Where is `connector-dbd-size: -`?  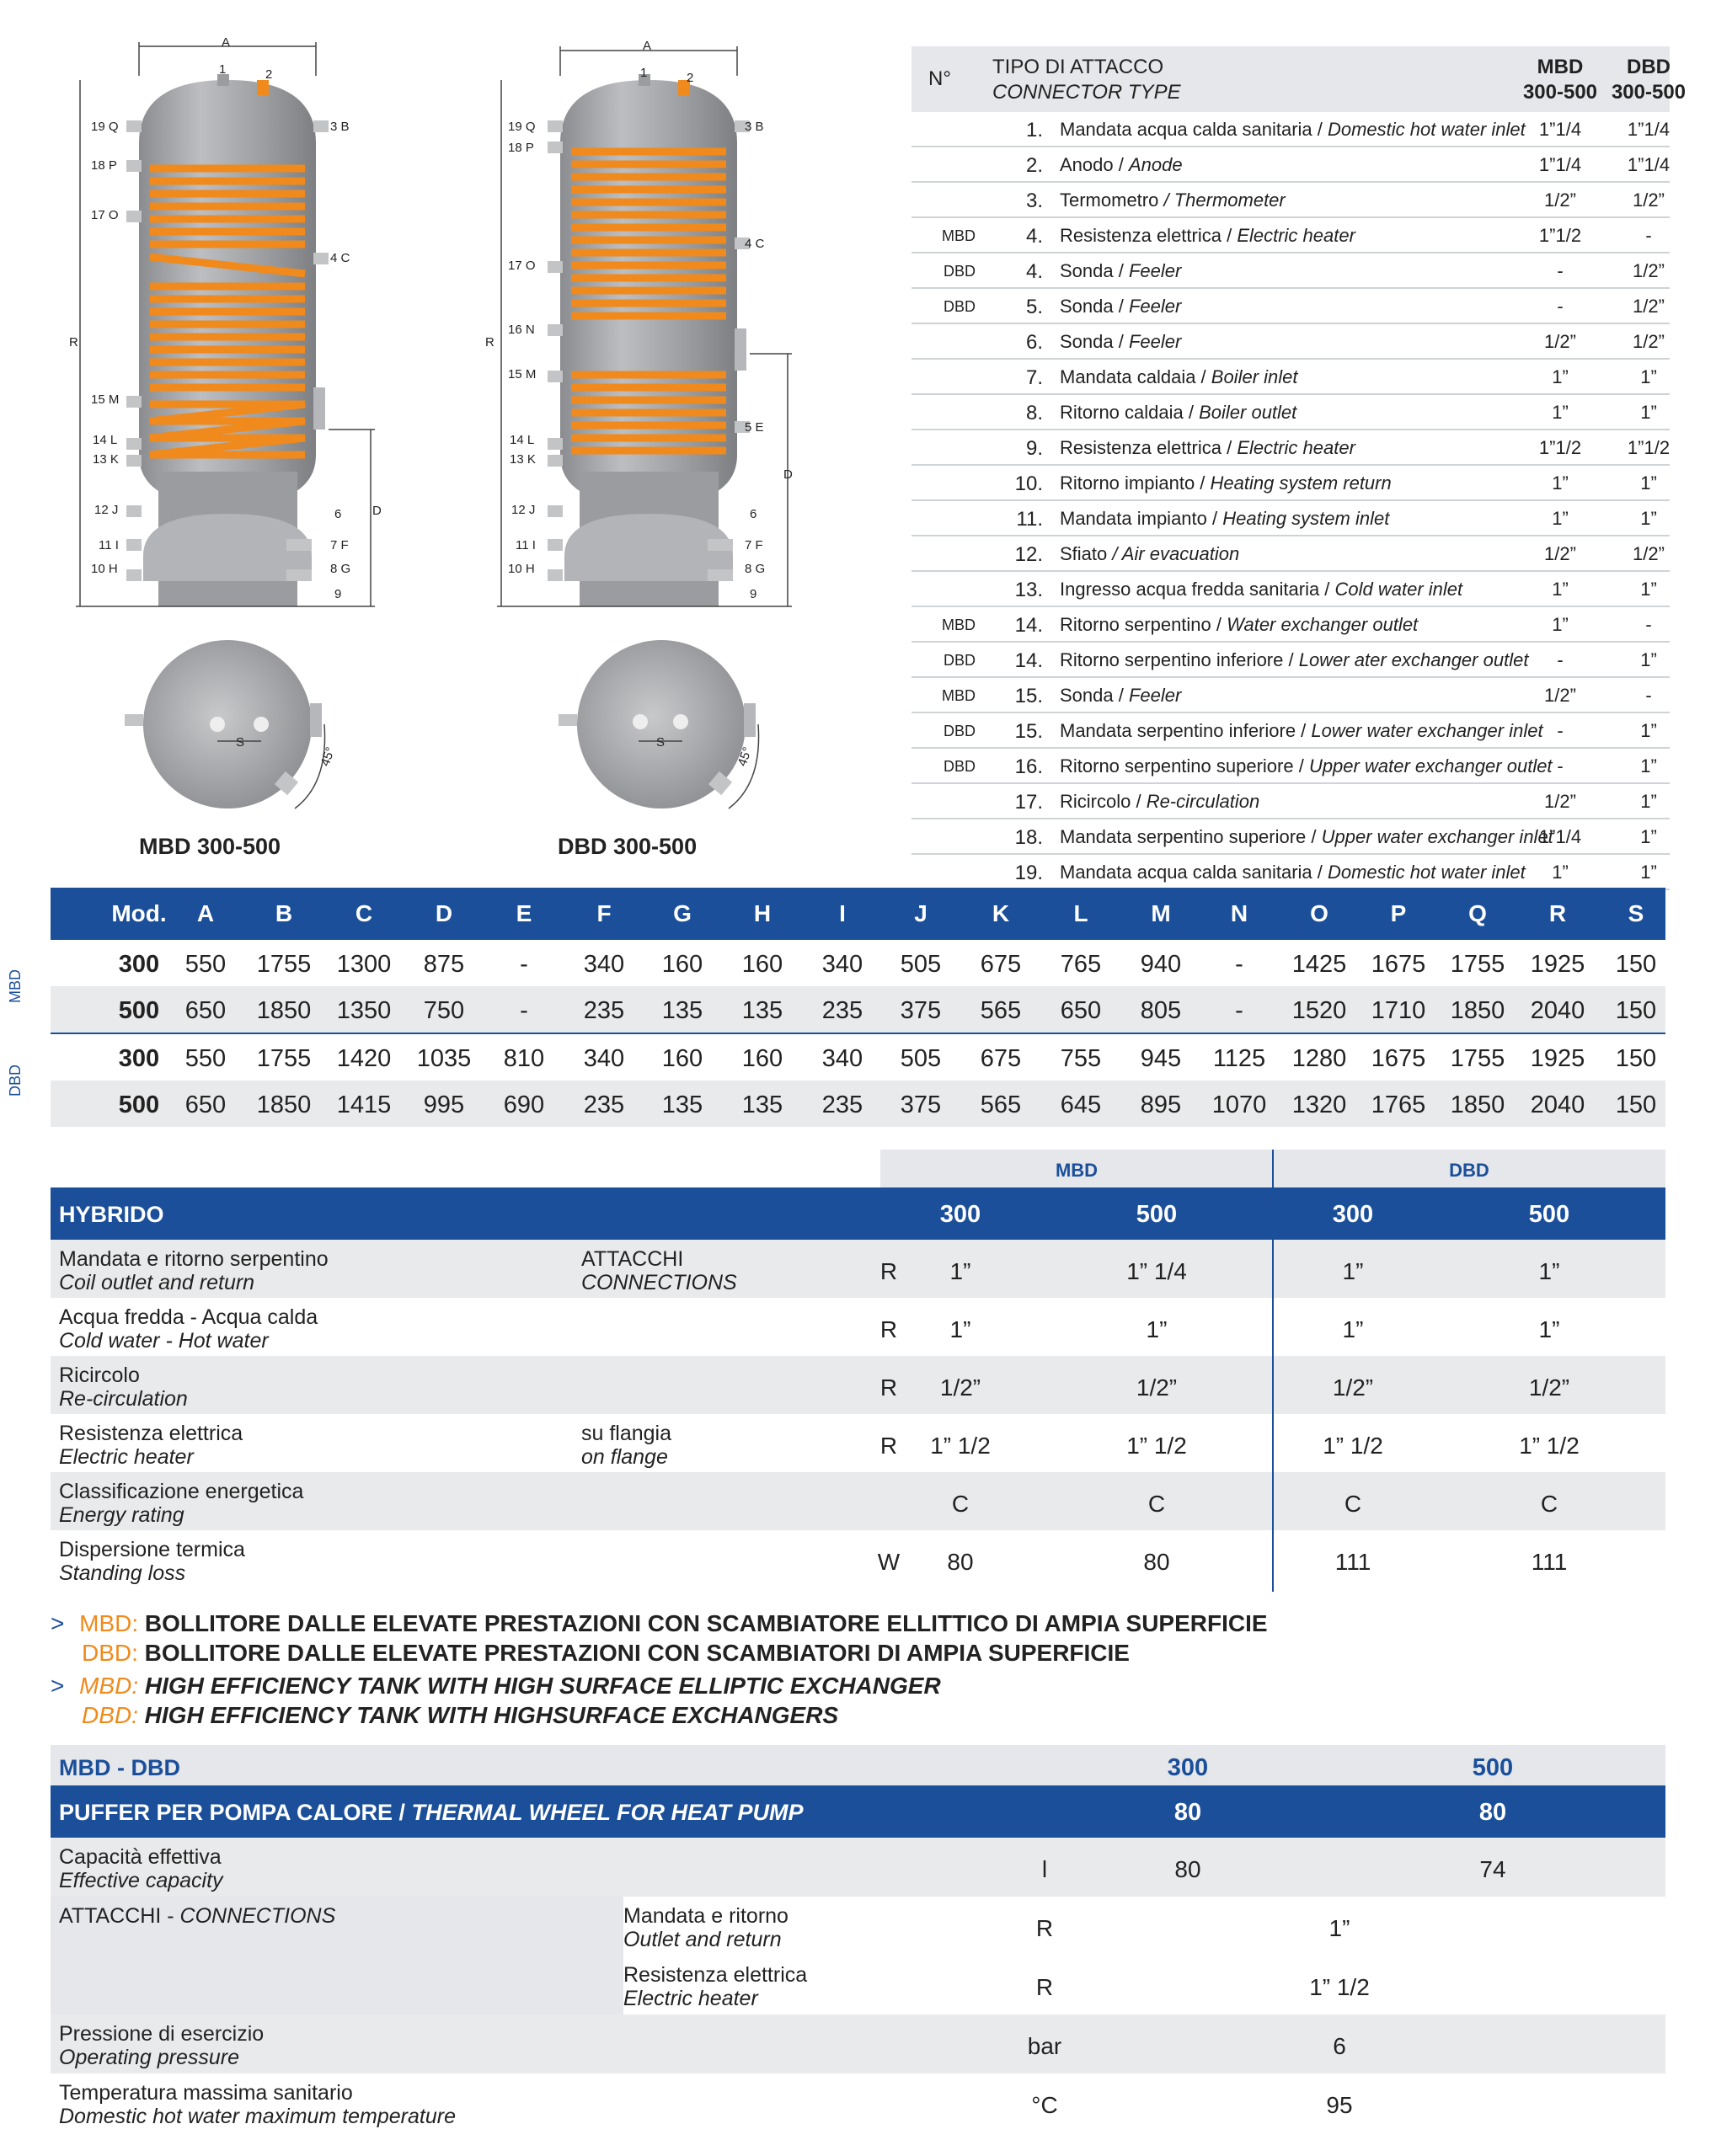
connector-dbd-size: - is located at coordinates (1648, 235).